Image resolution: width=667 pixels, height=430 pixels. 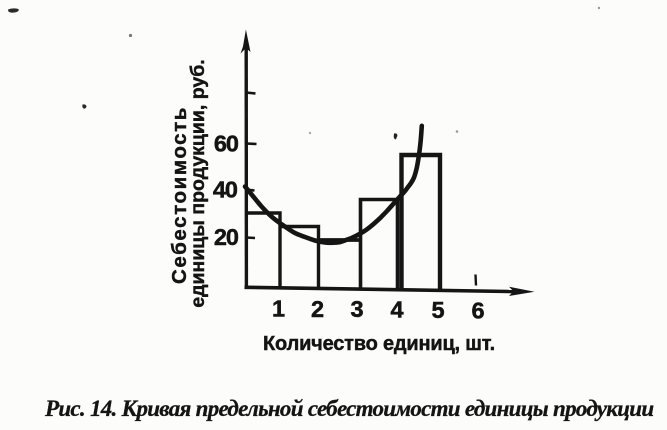 I want to click on svg-text: 60, so click(x=226, y=144).